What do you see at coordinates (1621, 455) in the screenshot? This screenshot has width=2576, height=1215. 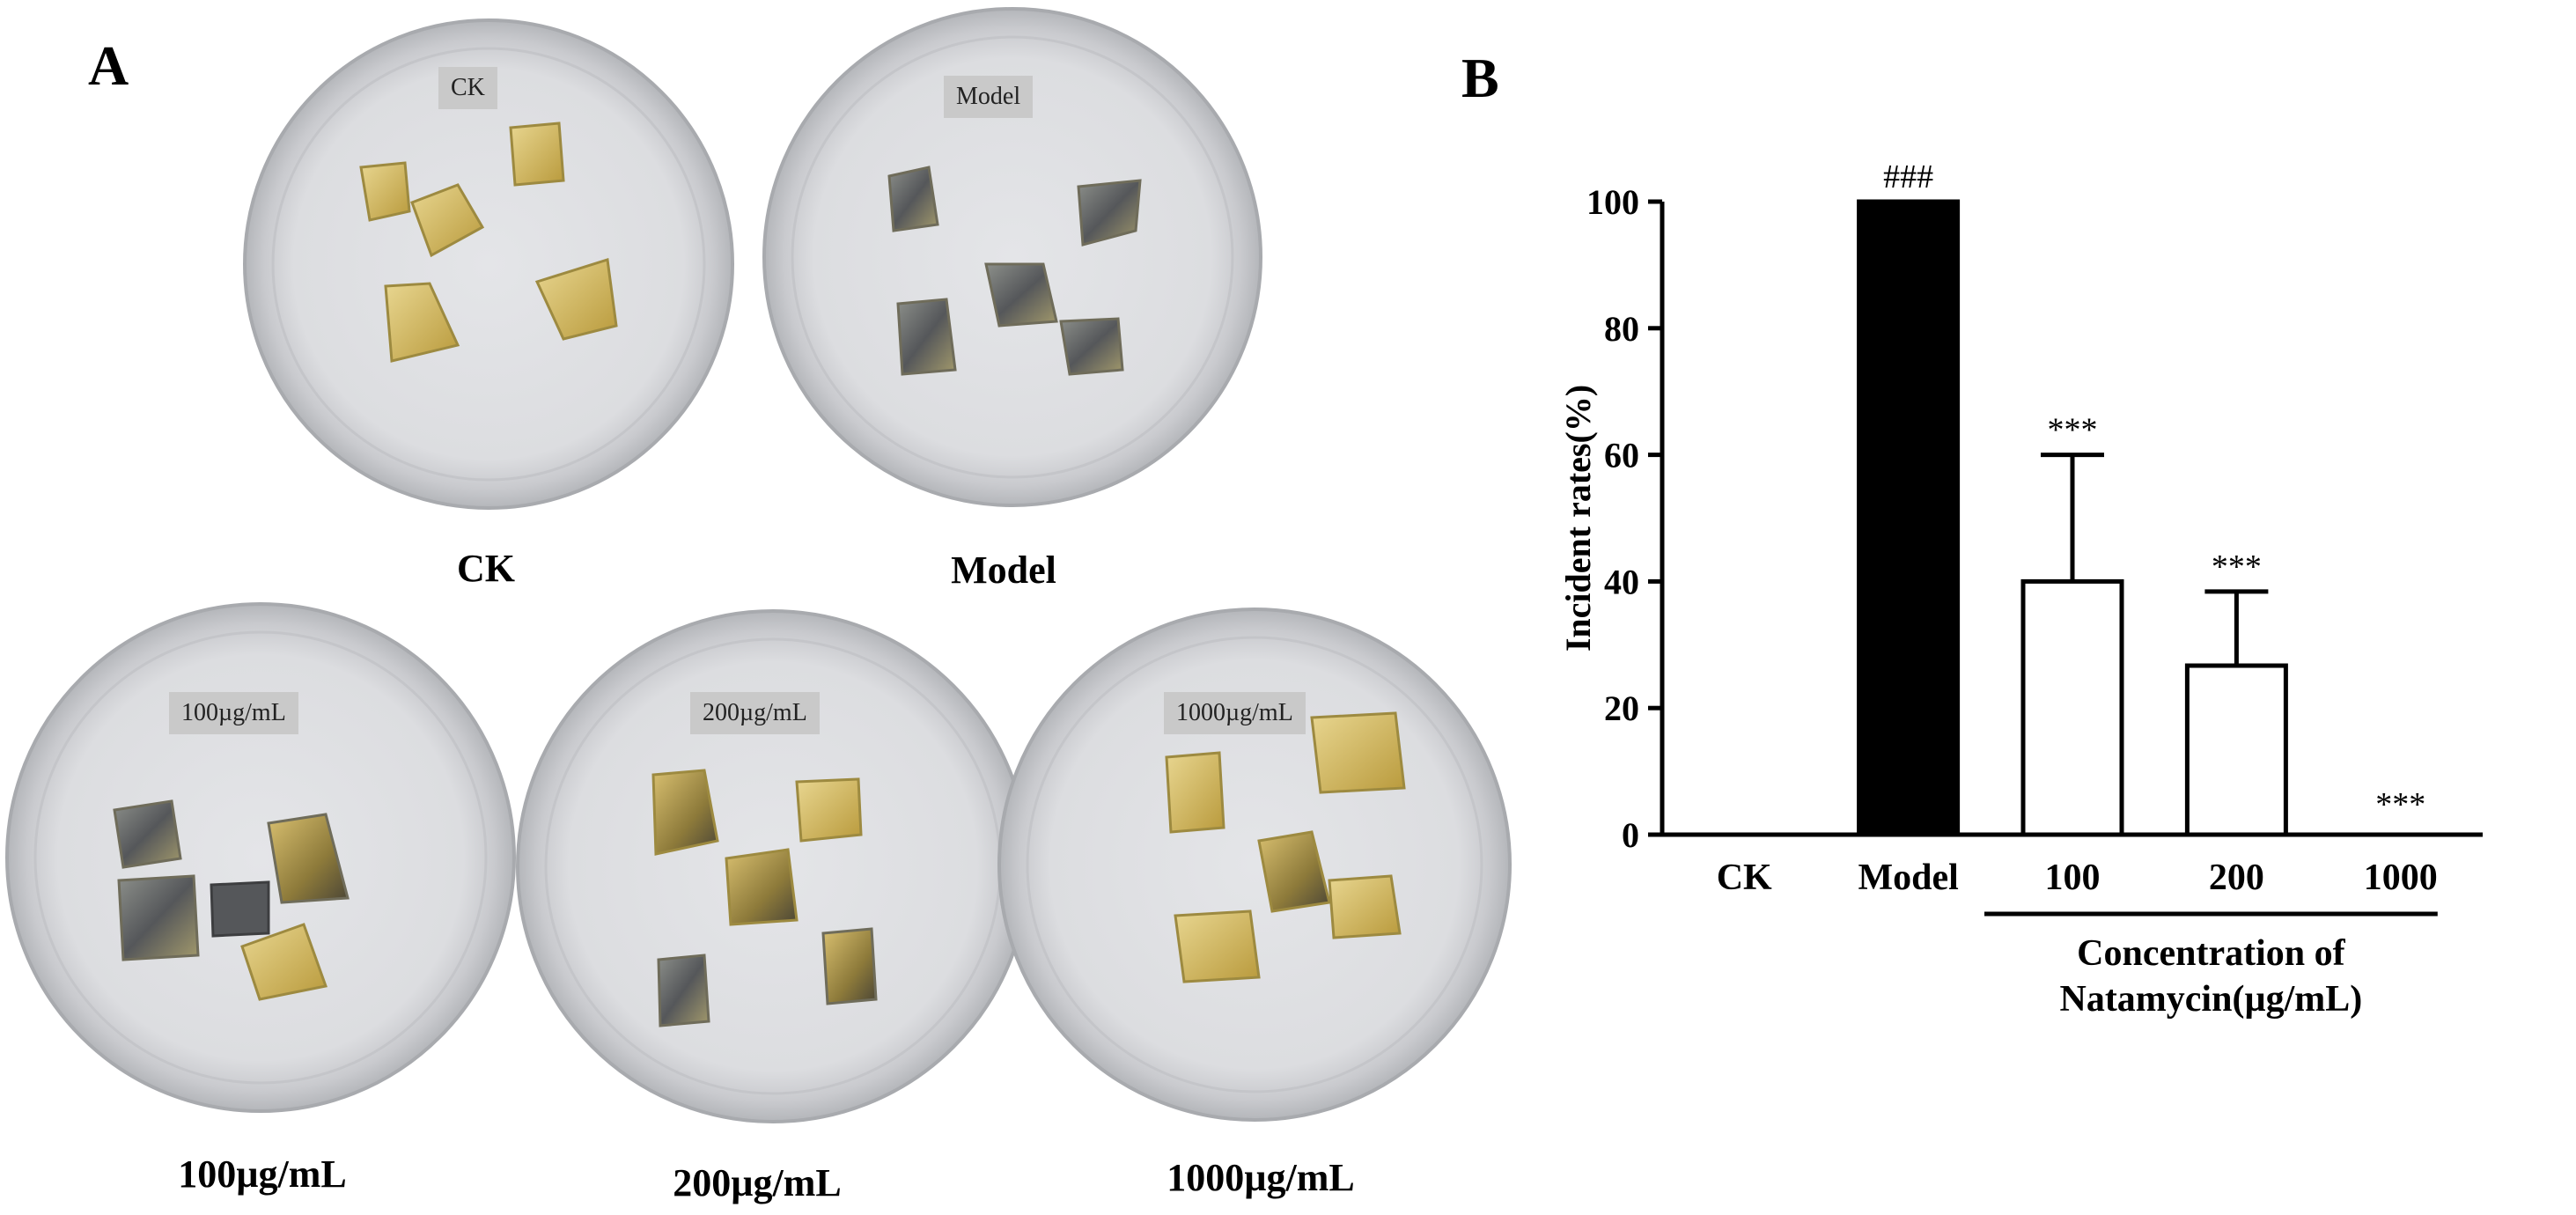 I see `y-tick-label: 60` at bounding box center [1621, 455].